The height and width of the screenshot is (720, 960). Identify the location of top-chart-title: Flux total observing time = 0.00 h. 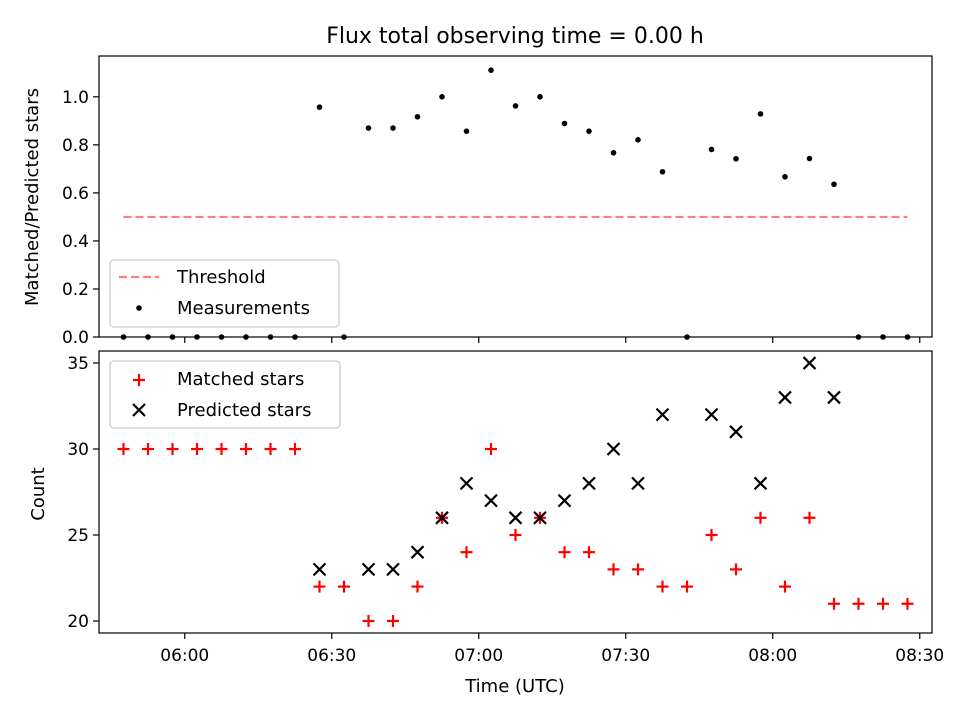
(515, 36).